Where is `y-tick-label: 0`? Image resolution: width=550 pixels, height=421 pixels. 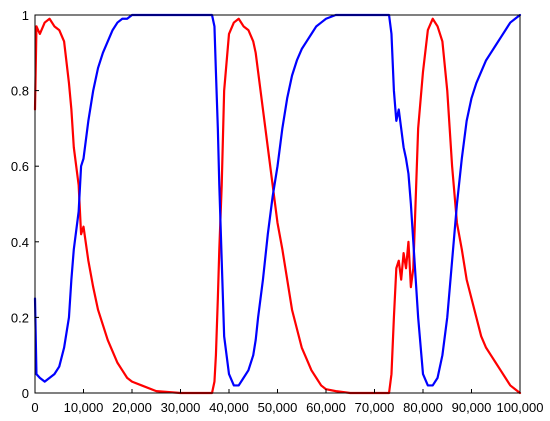 y-tick-label: 0 is located at coordinates (25, 393).